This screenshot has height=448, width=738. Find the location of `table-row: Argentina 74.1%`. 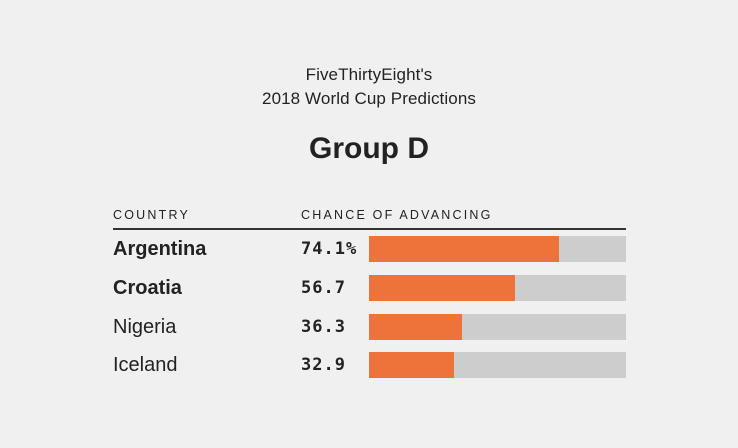

table-row: Argentina 74.1% is located at coordinates (369, 249).